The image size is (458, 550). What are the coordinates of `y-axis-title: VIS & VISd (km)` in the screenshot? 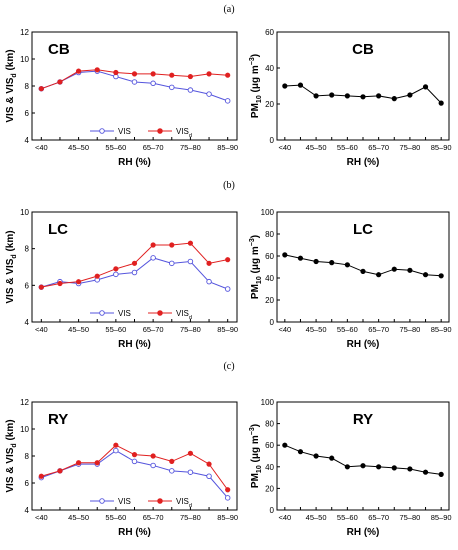 It's located at (11, 85).